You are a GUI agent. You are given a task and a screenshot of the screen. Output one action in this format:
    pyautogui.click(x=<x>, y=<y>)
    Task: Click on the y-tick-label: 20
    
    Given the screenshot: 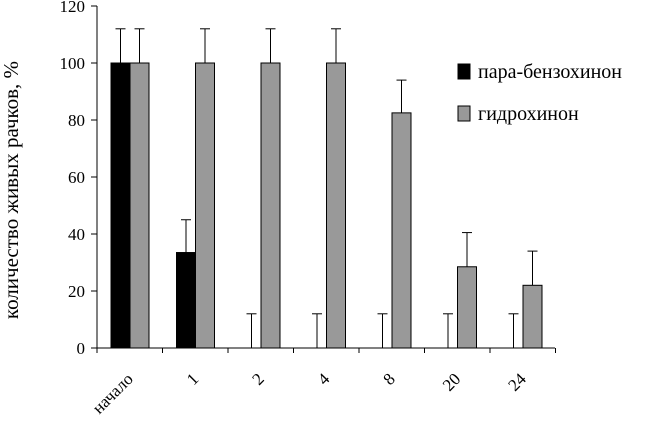 What is the action you would take?
    pyautogui.click(x=76, y=291)
    